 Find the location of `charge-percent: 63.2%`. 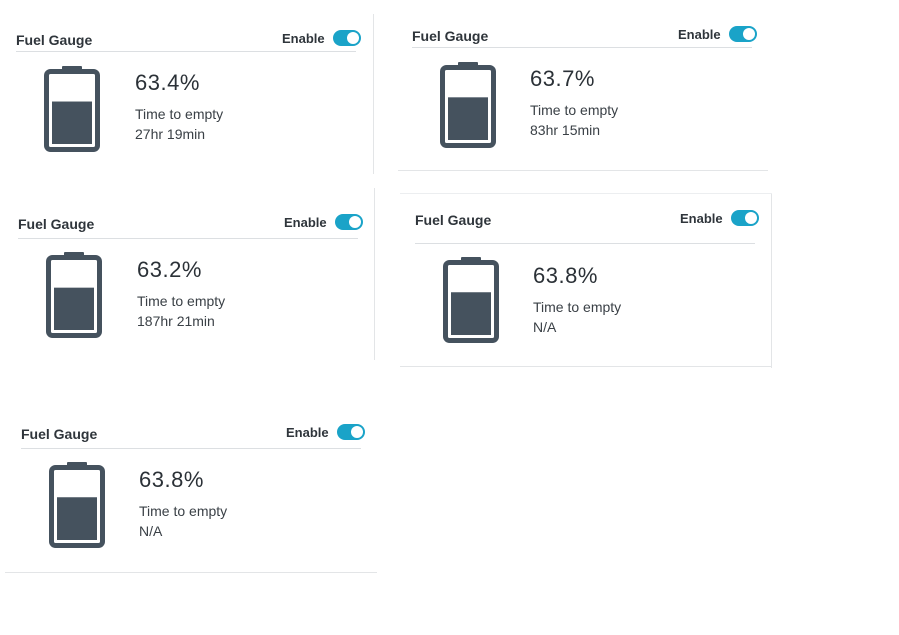

charge-percent: 63.2% is located at coordinates (169, 269).